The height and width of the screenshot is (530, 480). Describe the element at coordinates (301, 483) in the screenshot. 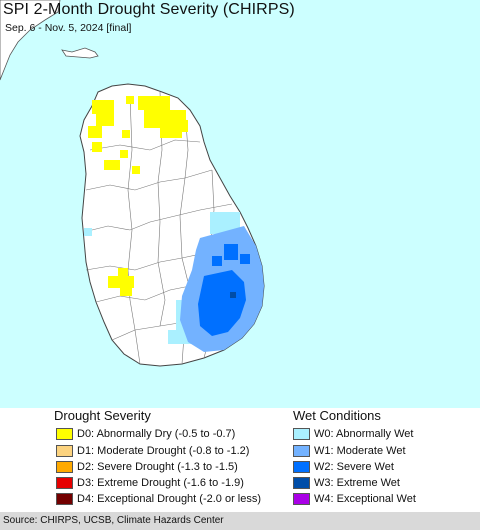

I see `swatch-w3` at that location.